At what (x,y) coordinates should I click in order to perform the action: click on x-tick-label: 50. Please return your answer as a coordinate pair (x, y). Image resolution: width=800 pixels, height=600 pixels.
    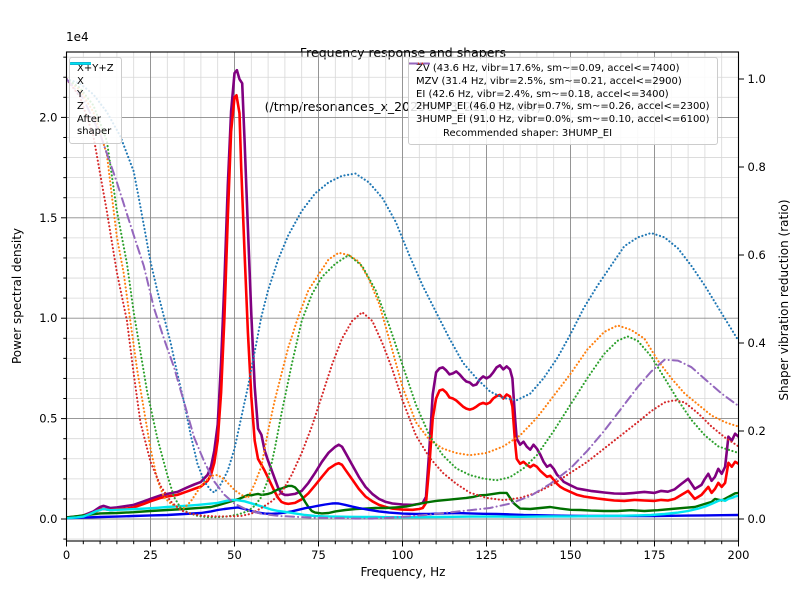
    Looking at the image, I should click on (234, 555).